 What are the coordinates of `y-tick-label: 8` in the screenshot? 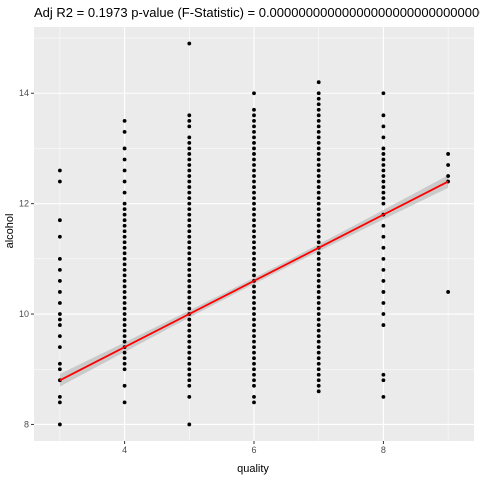 It's located at (26, 424).